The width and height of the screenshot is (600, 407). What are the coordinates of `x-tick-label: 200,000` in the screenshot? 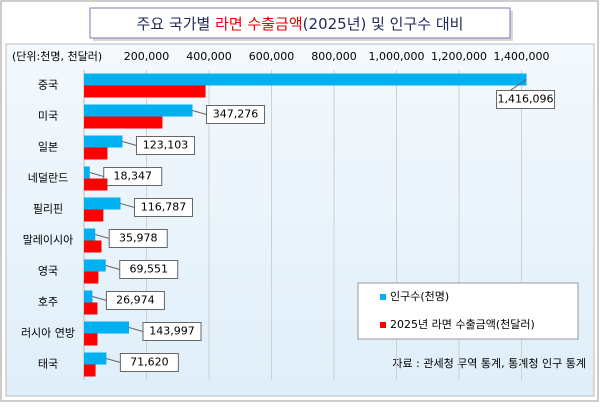 It's located at (147, 56).